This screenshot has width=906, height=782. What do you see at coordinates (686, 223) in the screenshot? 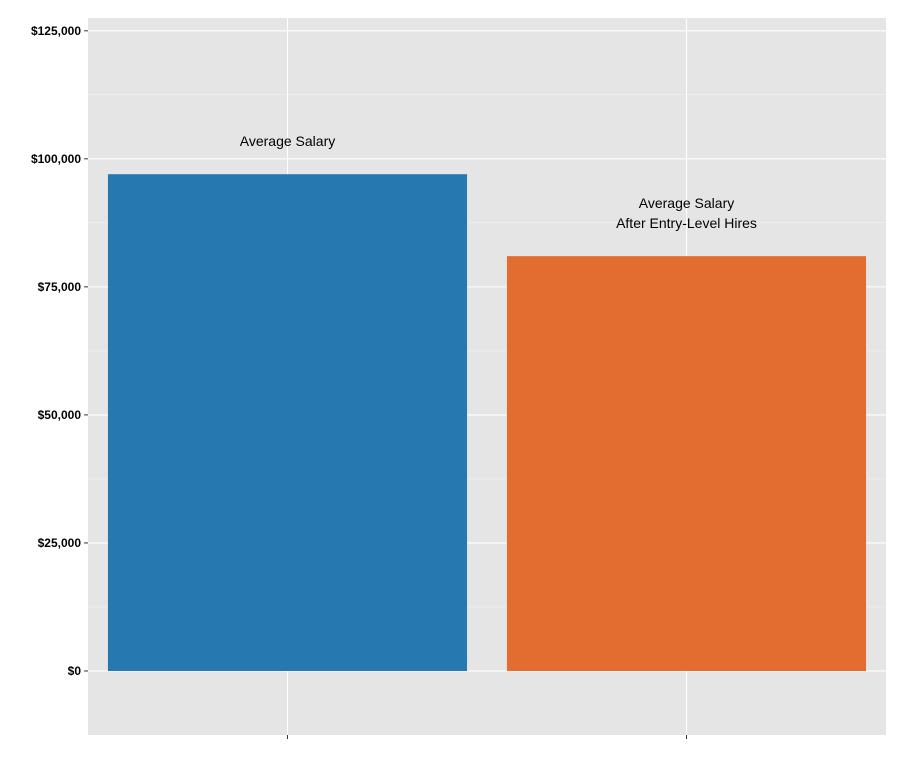
I see `bar-label: After Entry-Level Hires` at bounding box center [686, 223].